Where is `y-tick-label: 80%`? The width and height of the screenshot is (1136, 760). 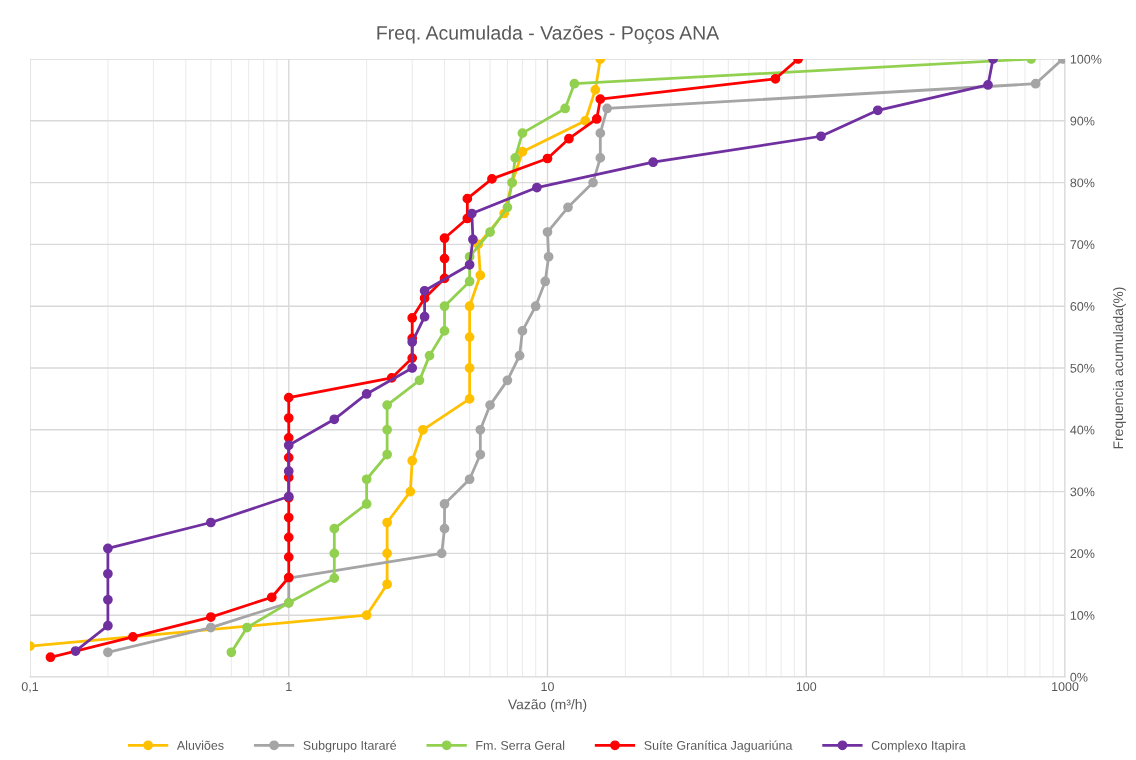 y-tick-label: 80% is located at coordinates (1082, 183).